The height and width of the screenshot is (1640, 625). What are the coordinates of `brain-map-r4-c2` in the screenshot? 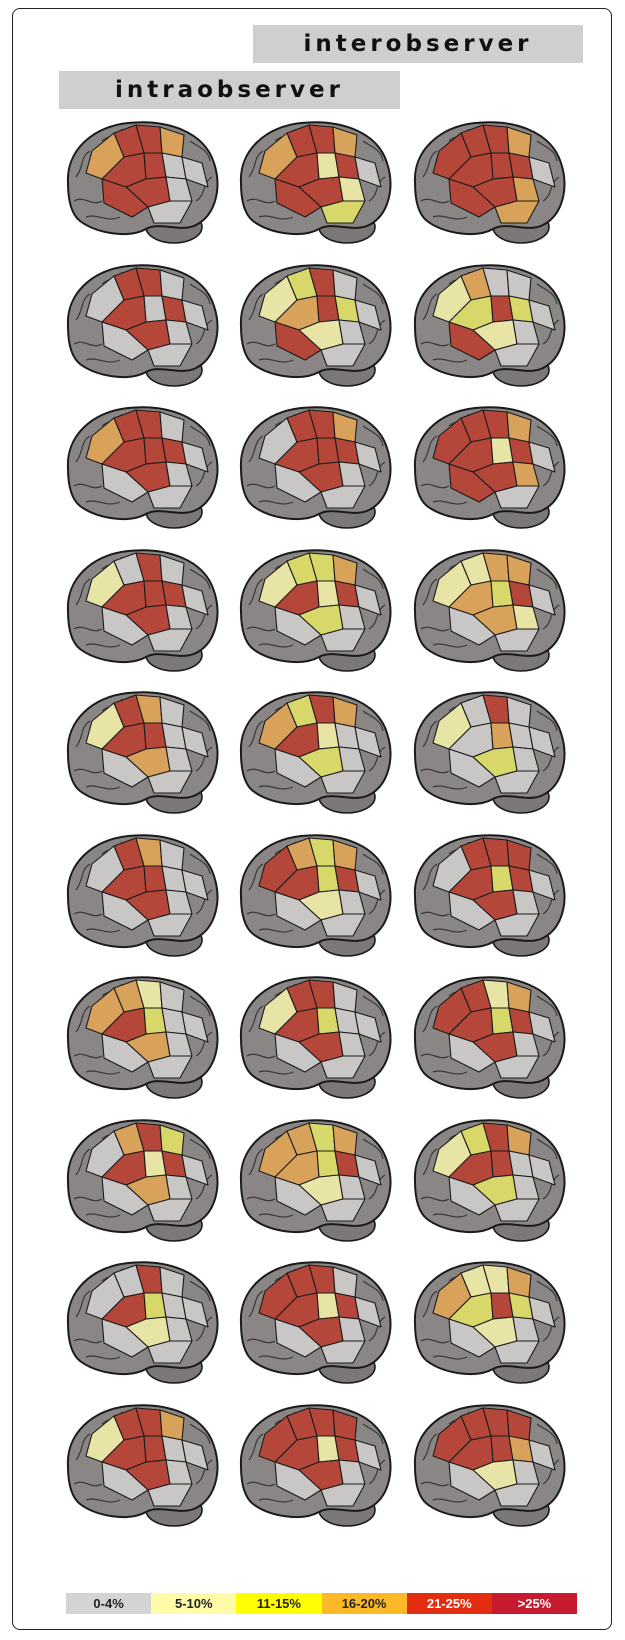 It's located at (315, 610).